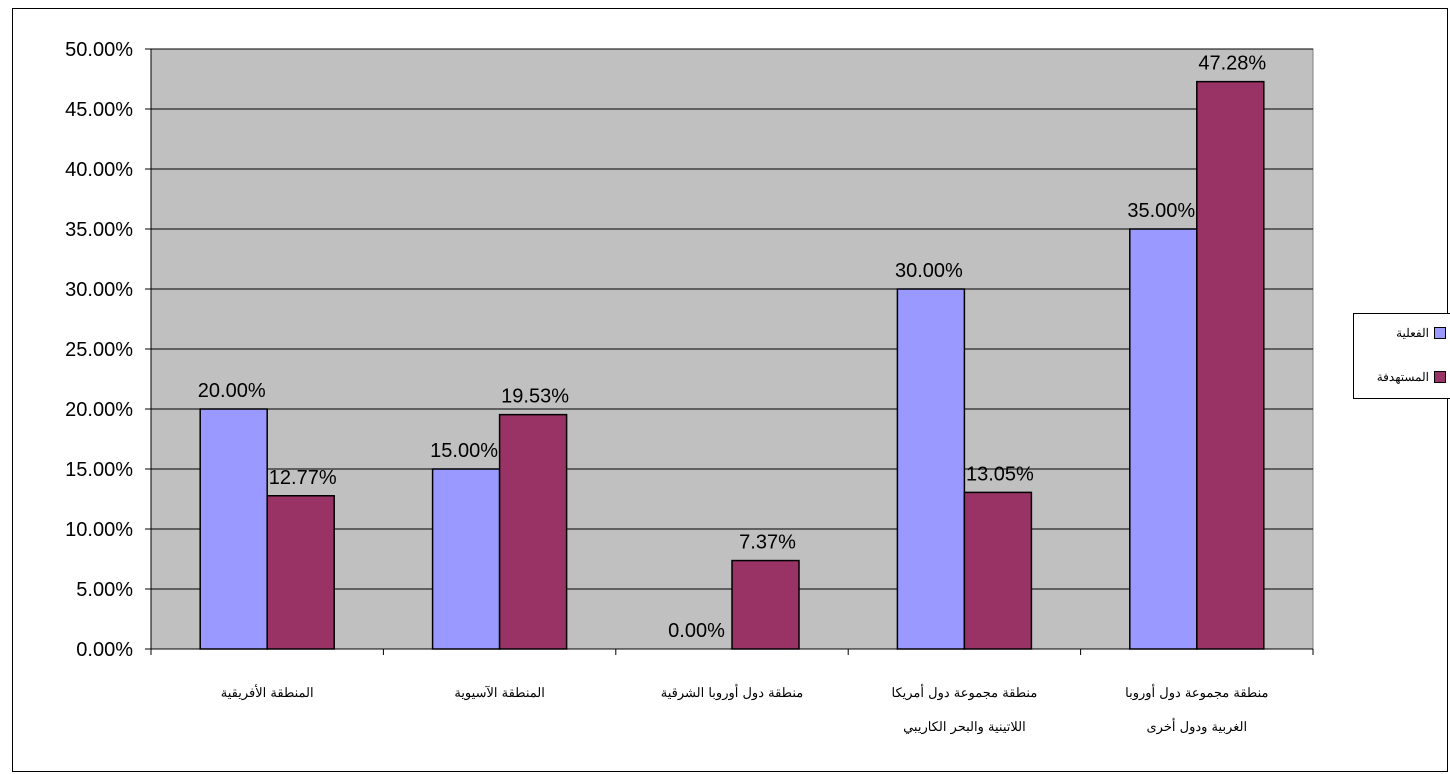  I want to click on legend-swatch-target, so click(1440, 377).